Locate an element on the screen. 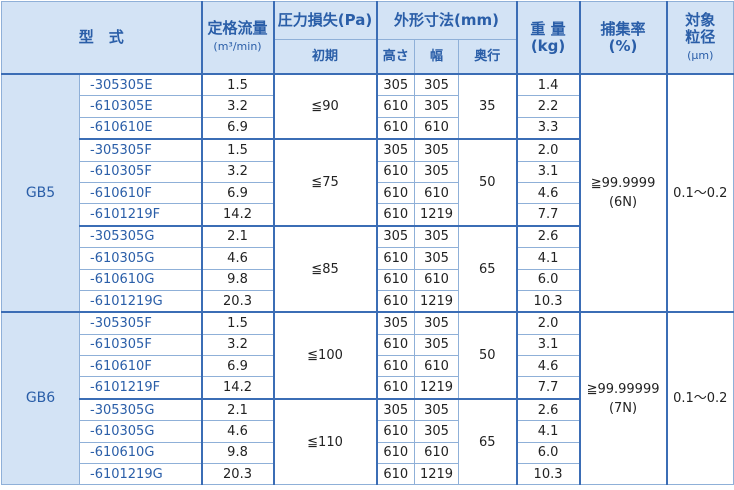 The image size is (734, 490). header-cell: 外形寸法(mm) is located at coordinates (446, 20).